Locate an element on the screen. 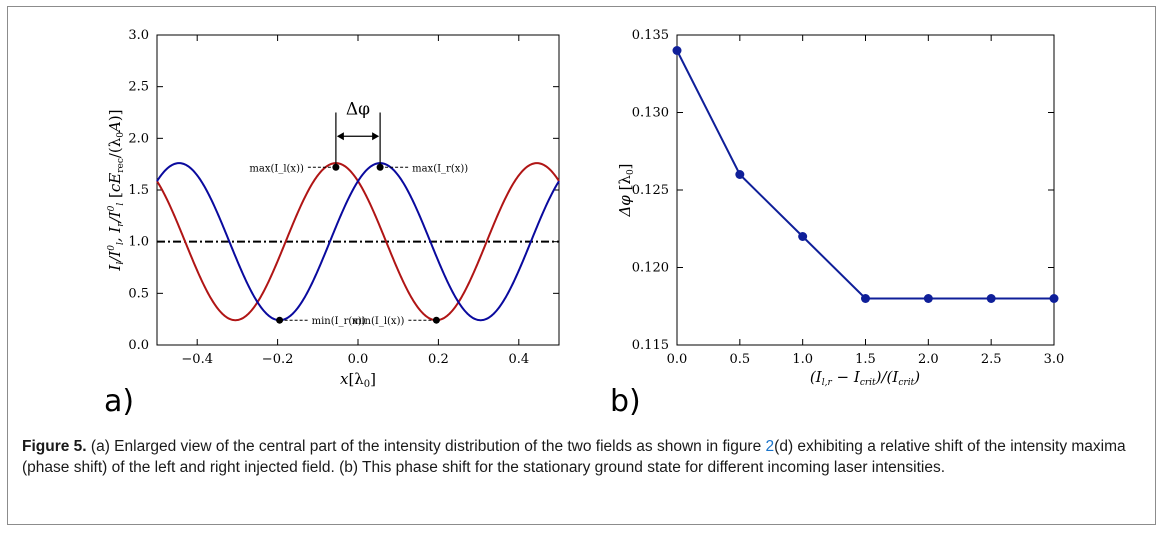 The height and width of the screenshot is (533, 1165). panel-b-x-axis-label: (Il,r − Icrit)/(Icrit) is located at coordinates (865, 378).